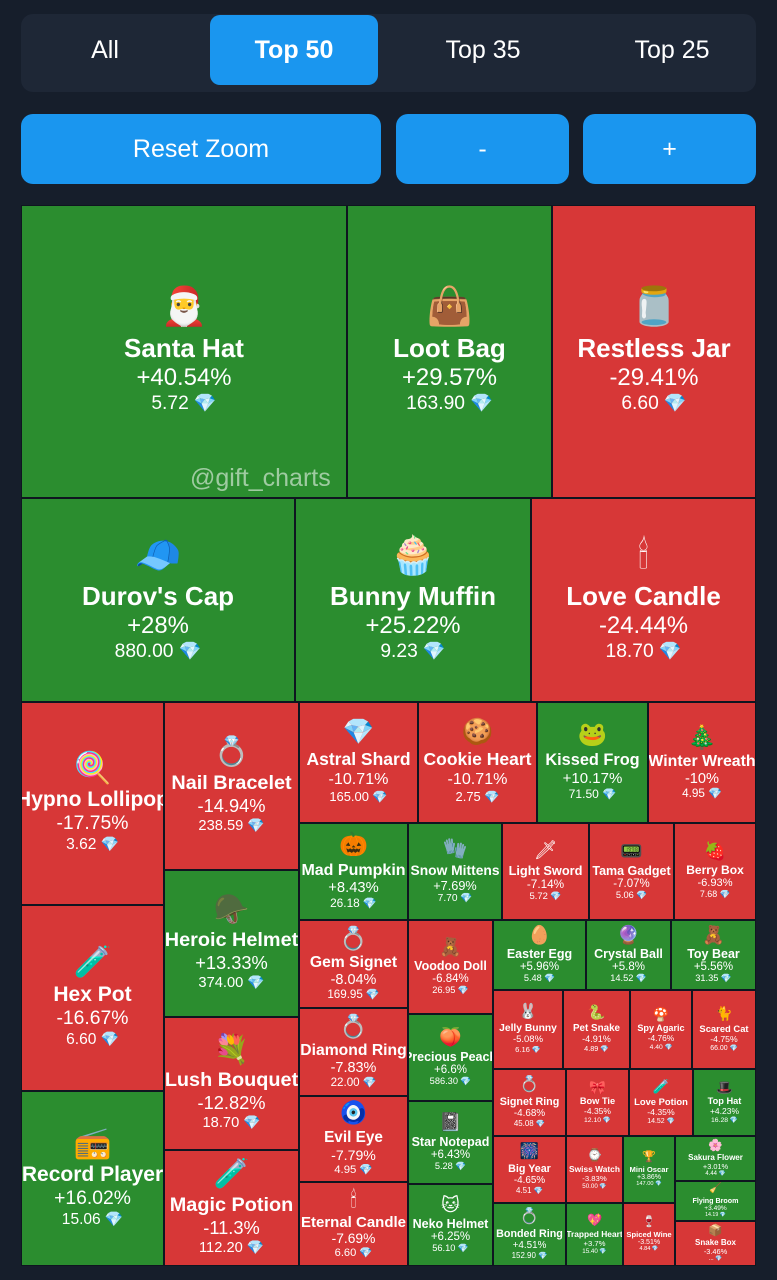 Image resolution: width=777 pixels, height=1280 pixels. What do you see at coordinates (715, 1252) in the screenshot?
I see `gift-change: -3.46%` at bounding box center [715, 1252].